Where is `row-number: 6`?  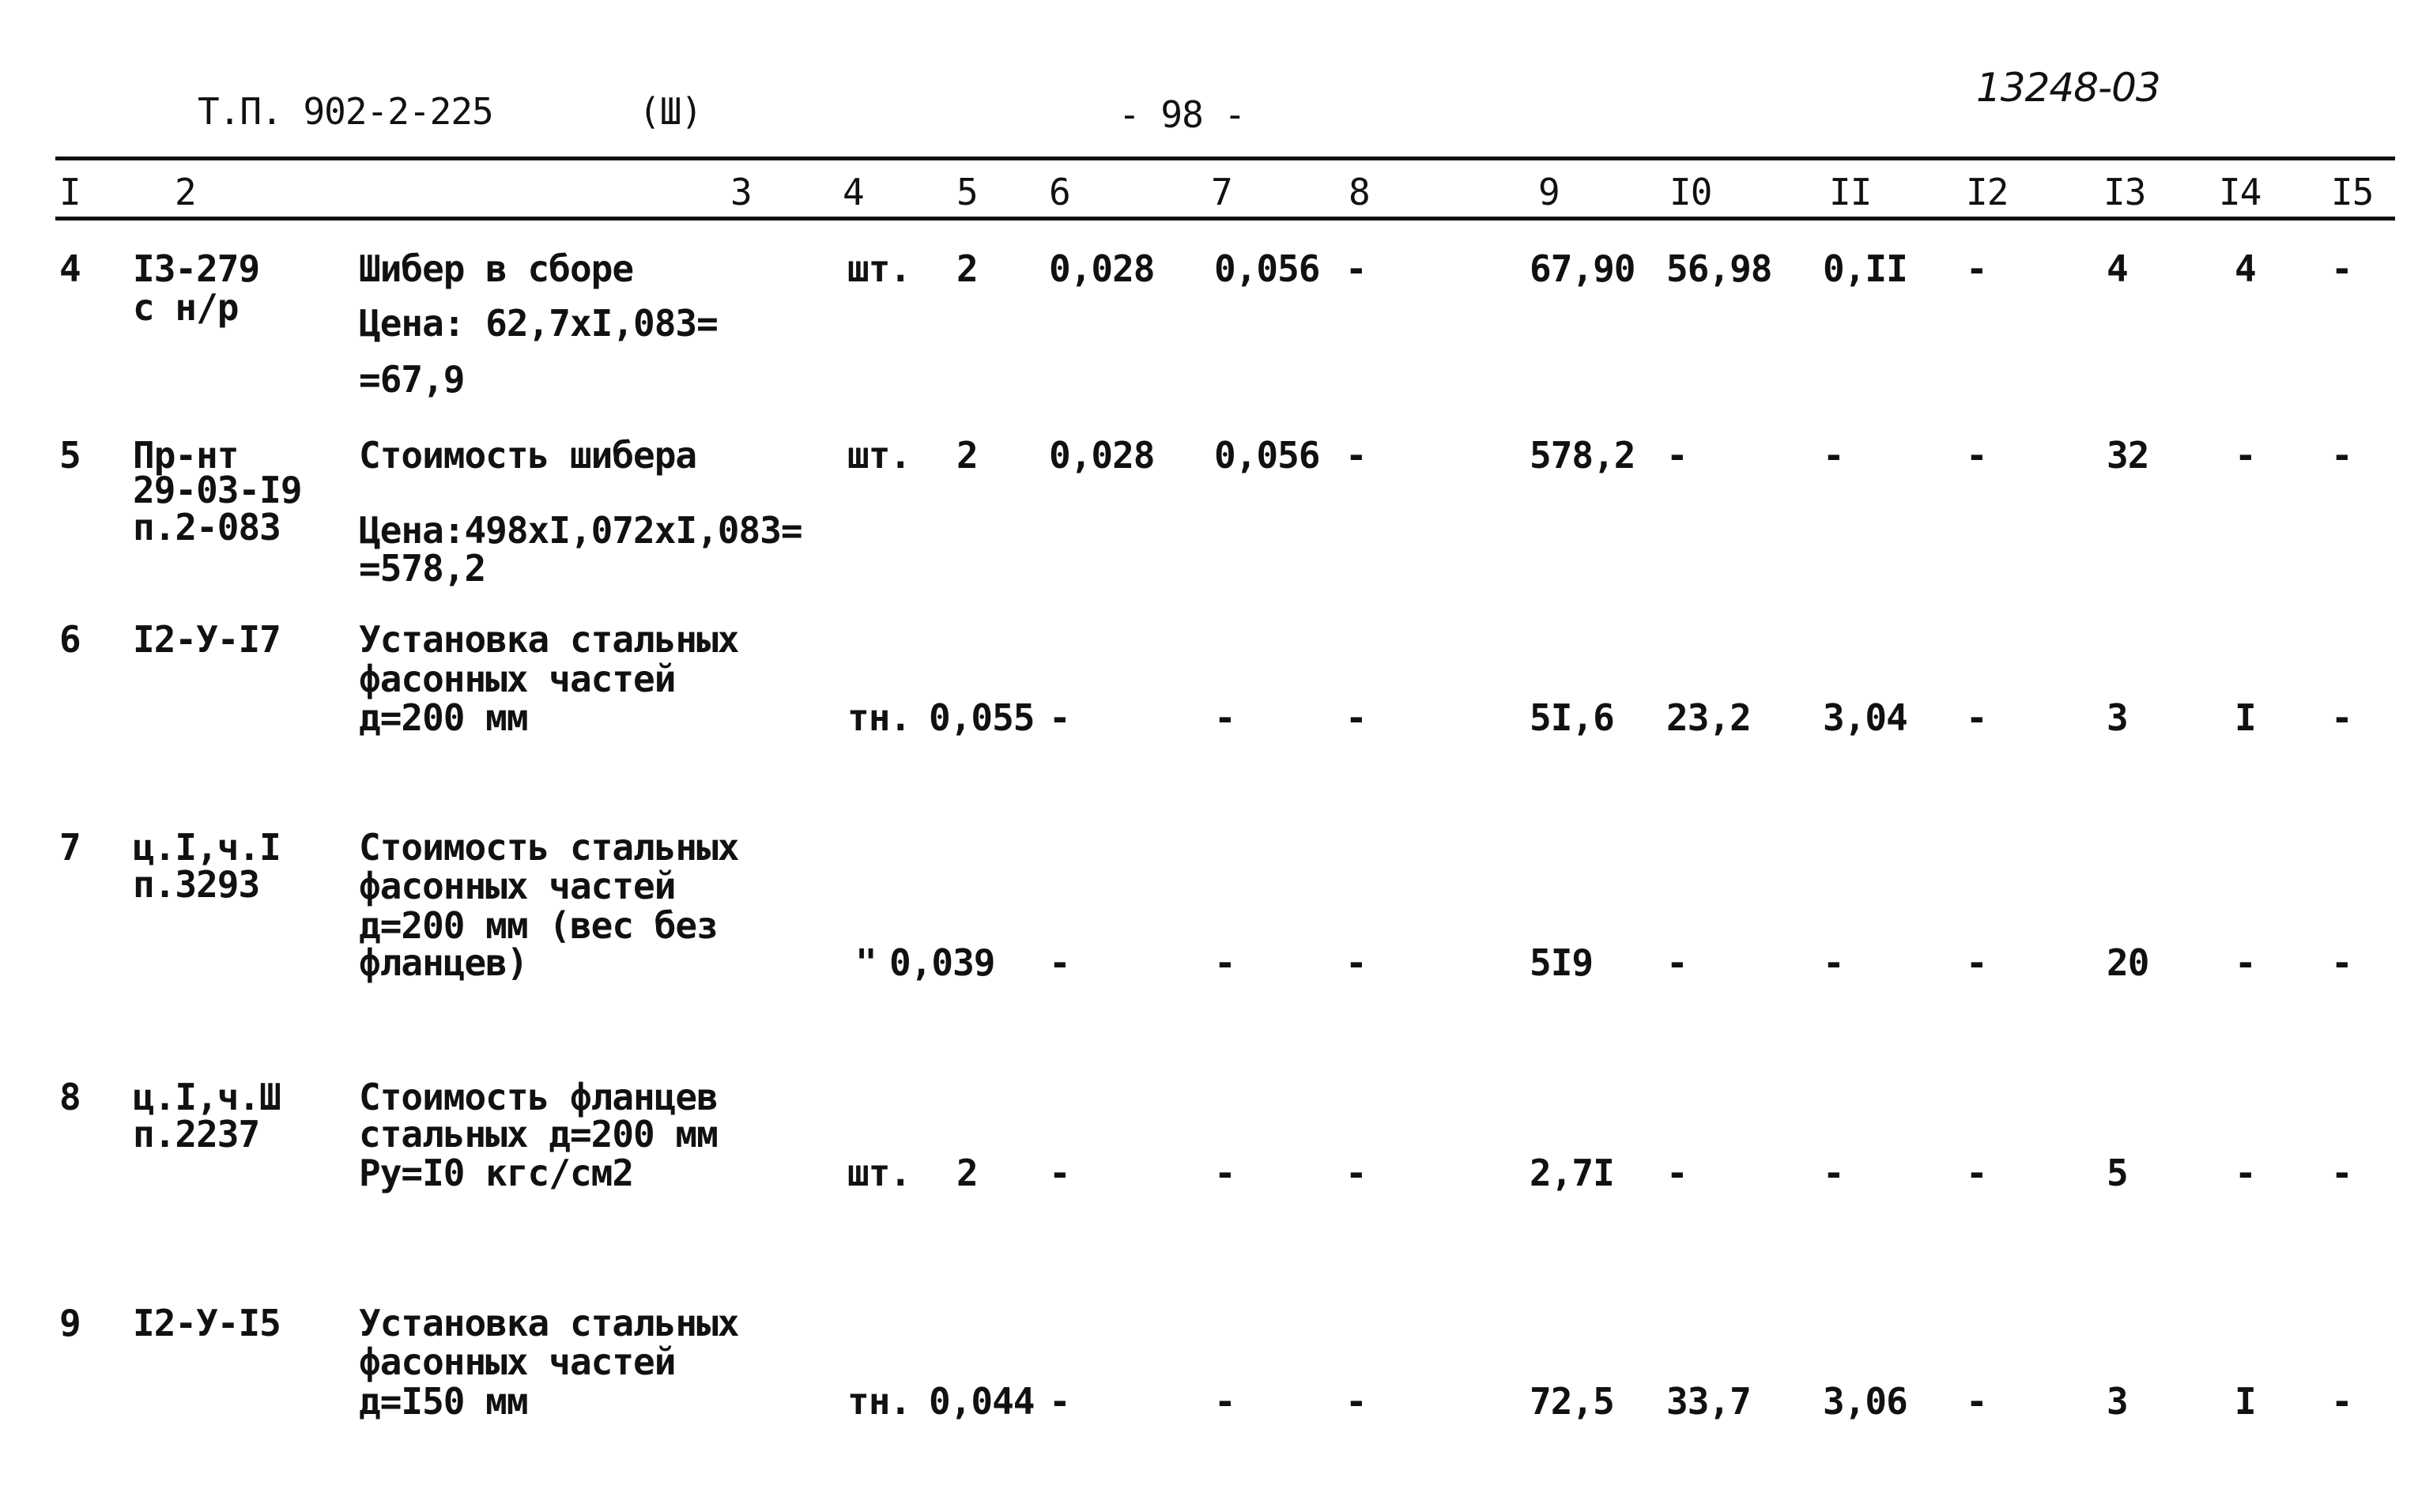 row-number: 6 is located at coordinates (70, 639).